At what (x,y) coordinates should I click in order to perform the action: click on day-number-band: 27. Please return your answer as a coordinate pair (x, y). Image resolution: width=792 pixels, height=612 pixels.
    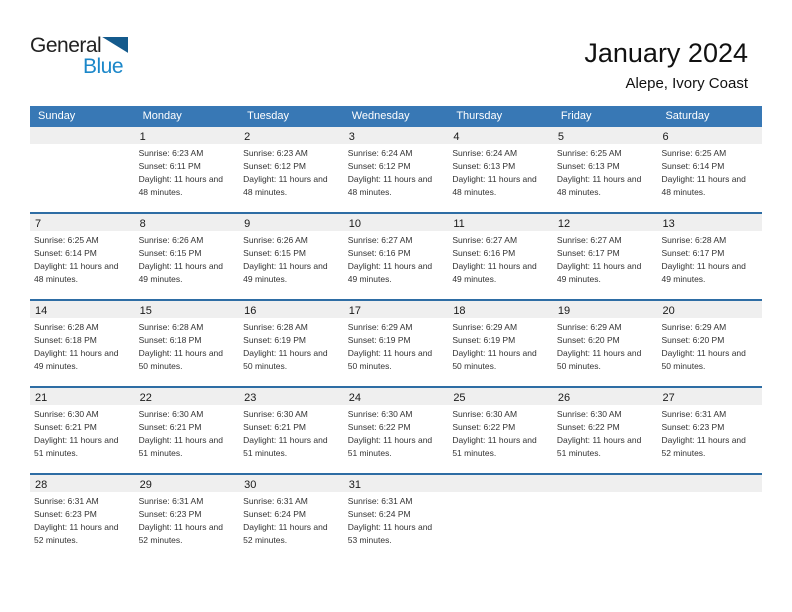
    Looking at the image, I should click on (710, 396).